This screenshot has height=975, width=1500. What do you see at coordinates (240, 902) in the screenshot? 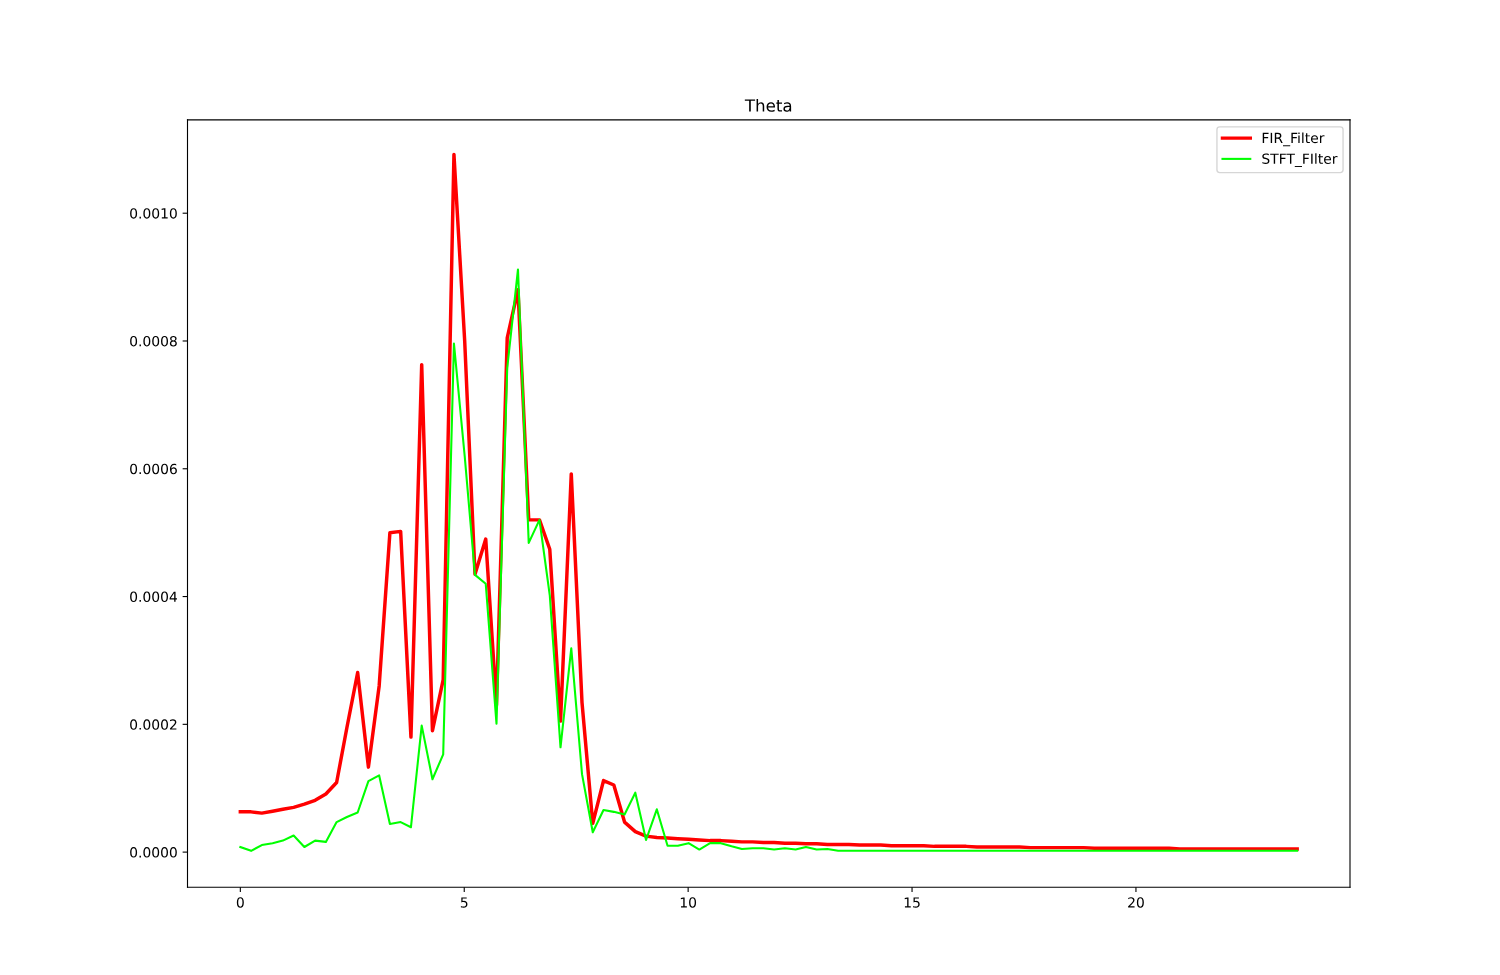
I see `x-tick-label: 0` at bounding box center [240, 902].